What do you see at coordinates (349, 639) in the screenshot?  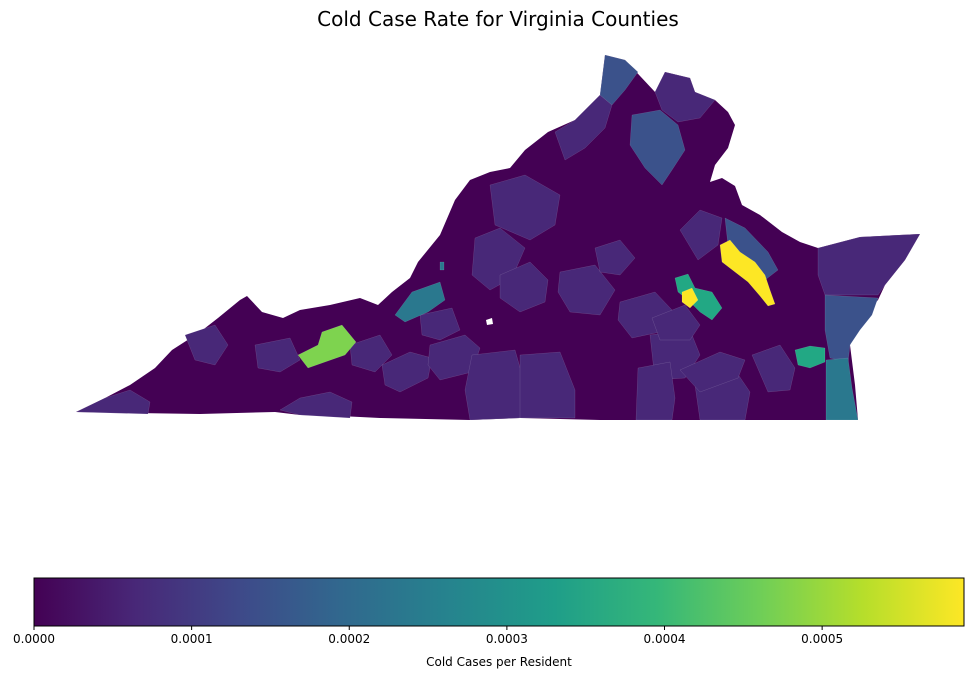 I see `colorbar-tick-label: 0.0002` at bounding box center [349, 639].